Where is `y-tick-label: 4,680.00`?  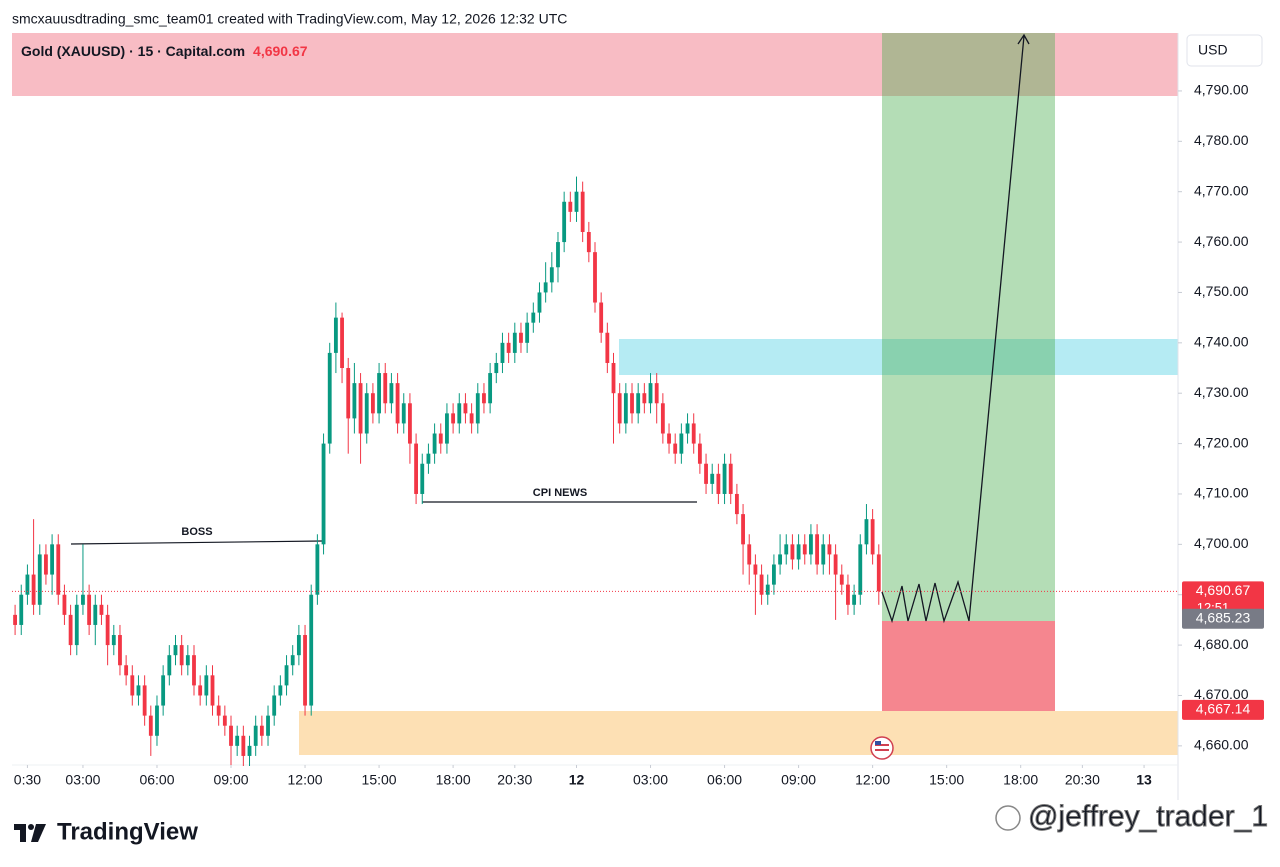
y-tick-label: 4,680.00 is located at coordinates (1221, 644).